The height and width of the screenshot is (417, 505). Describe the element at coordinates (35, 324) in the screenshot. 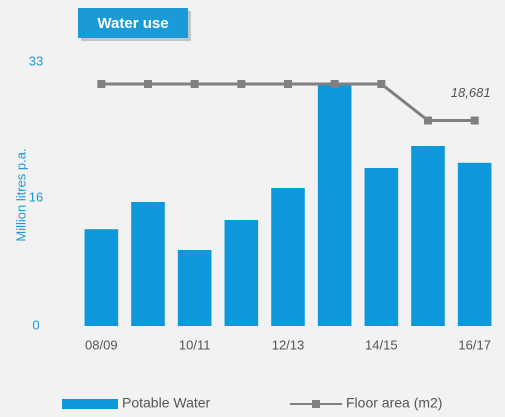

I see `y-tick-label: 0` at that location.